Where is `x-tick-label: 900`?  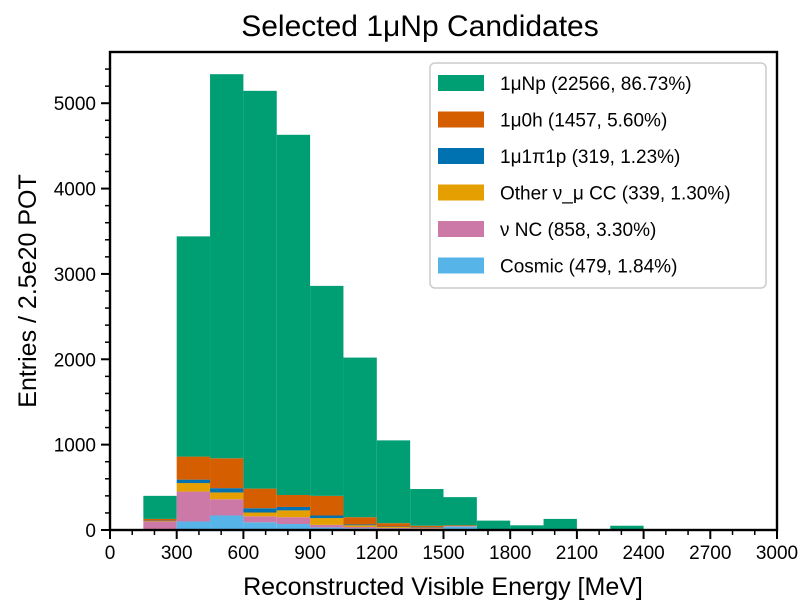 x-tick-label: 900 is located at coordinates (310, 553).